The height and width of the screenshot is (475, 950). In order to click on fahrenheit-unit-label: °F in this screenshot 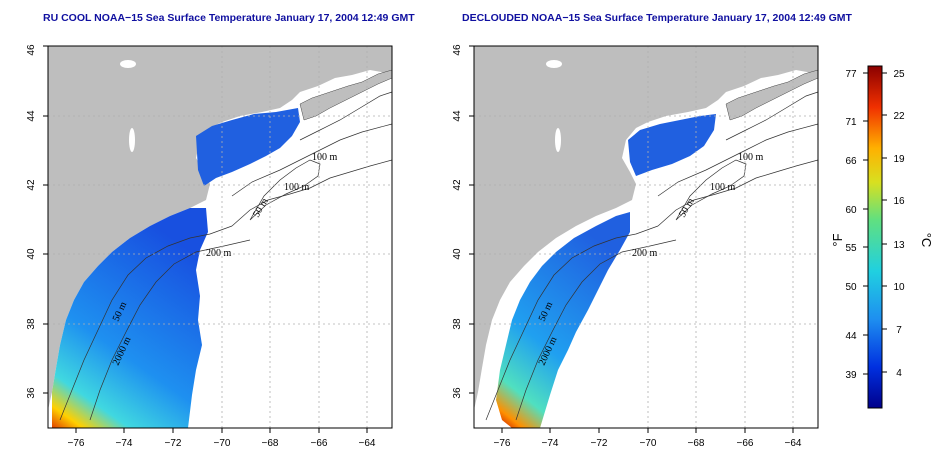, I will do `click(837, 239)`.